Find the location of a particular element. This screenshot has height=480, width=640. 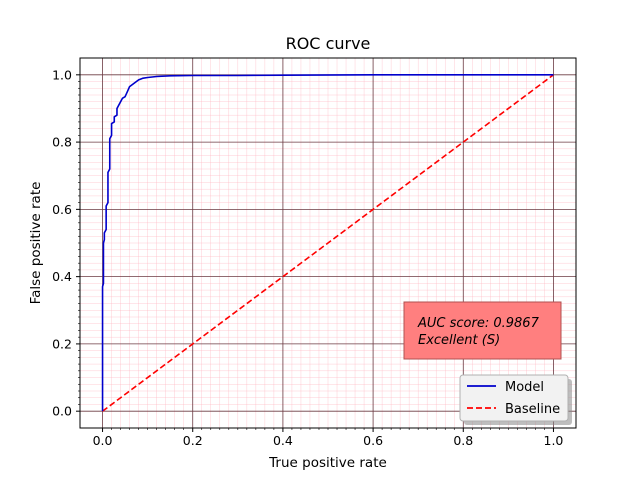

annotation-box: AUC score: 0.9867 Excellent (S) is located at coordinates (482, 330).